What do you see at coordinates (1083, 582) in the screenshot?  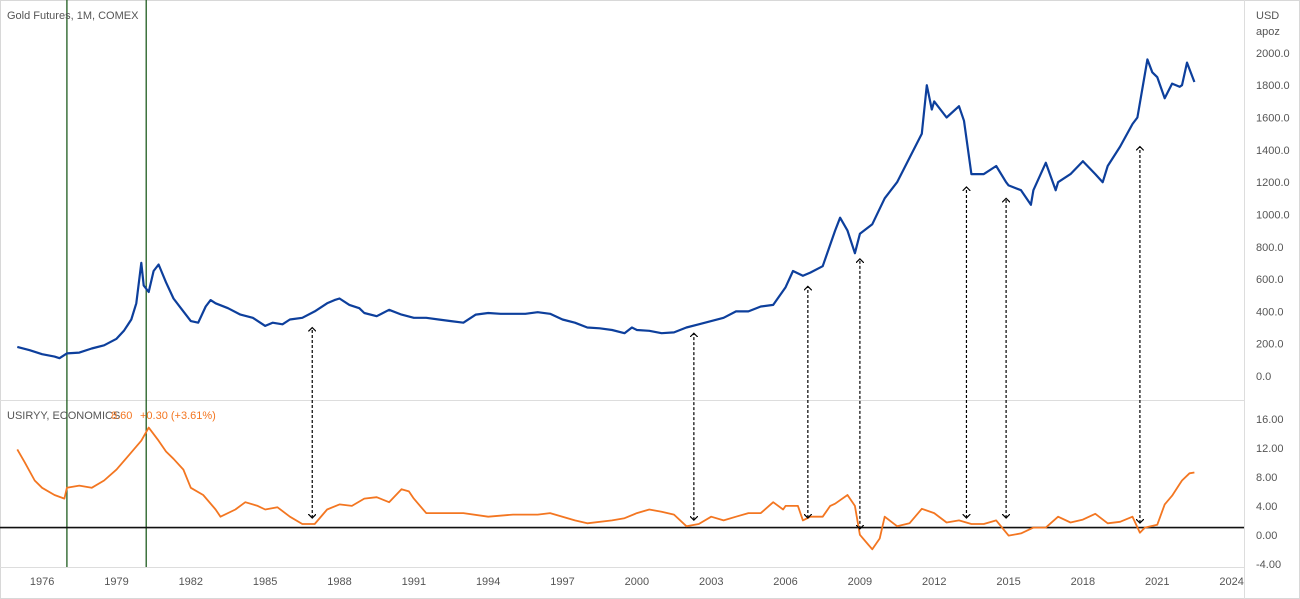 I see `time-tick-label: 2018` at bounding box center [1083, 582].